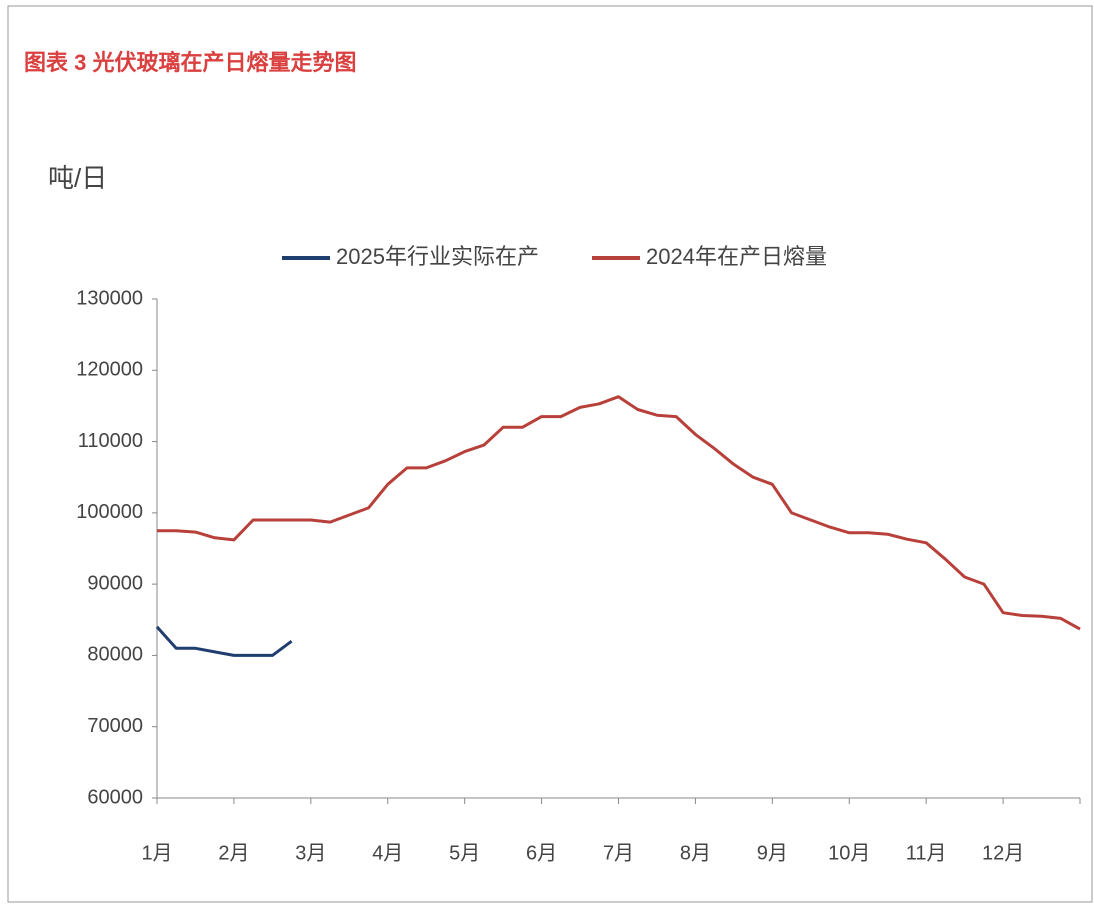 The width and height of the screenshot is (1094, 904). I want to click on x-tick-label: 8月, so click(695, 853).